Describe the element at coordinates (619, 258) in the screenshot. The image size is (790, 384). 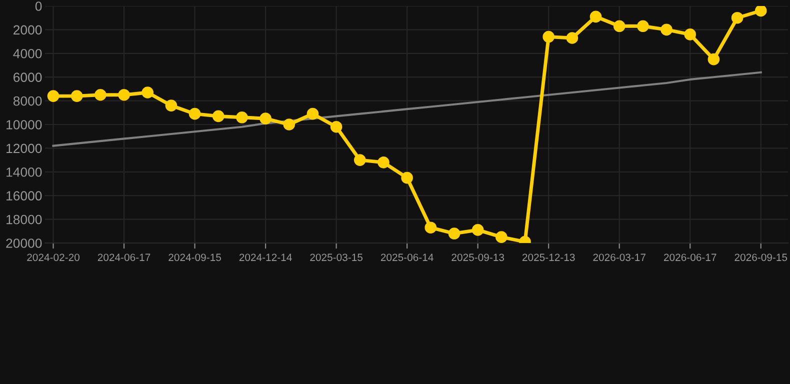
I see `x-tick-label: 2026-03-17` at that location.